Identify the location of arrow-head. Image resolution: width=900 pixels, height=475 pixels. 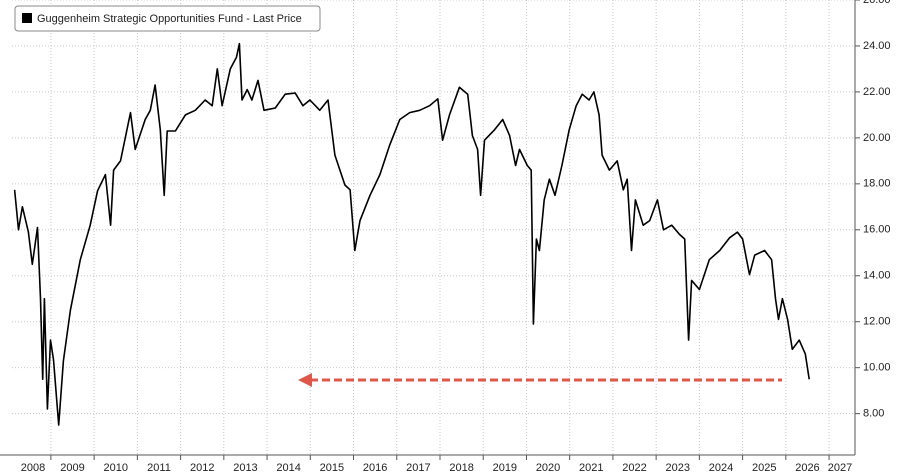
(305, 380).